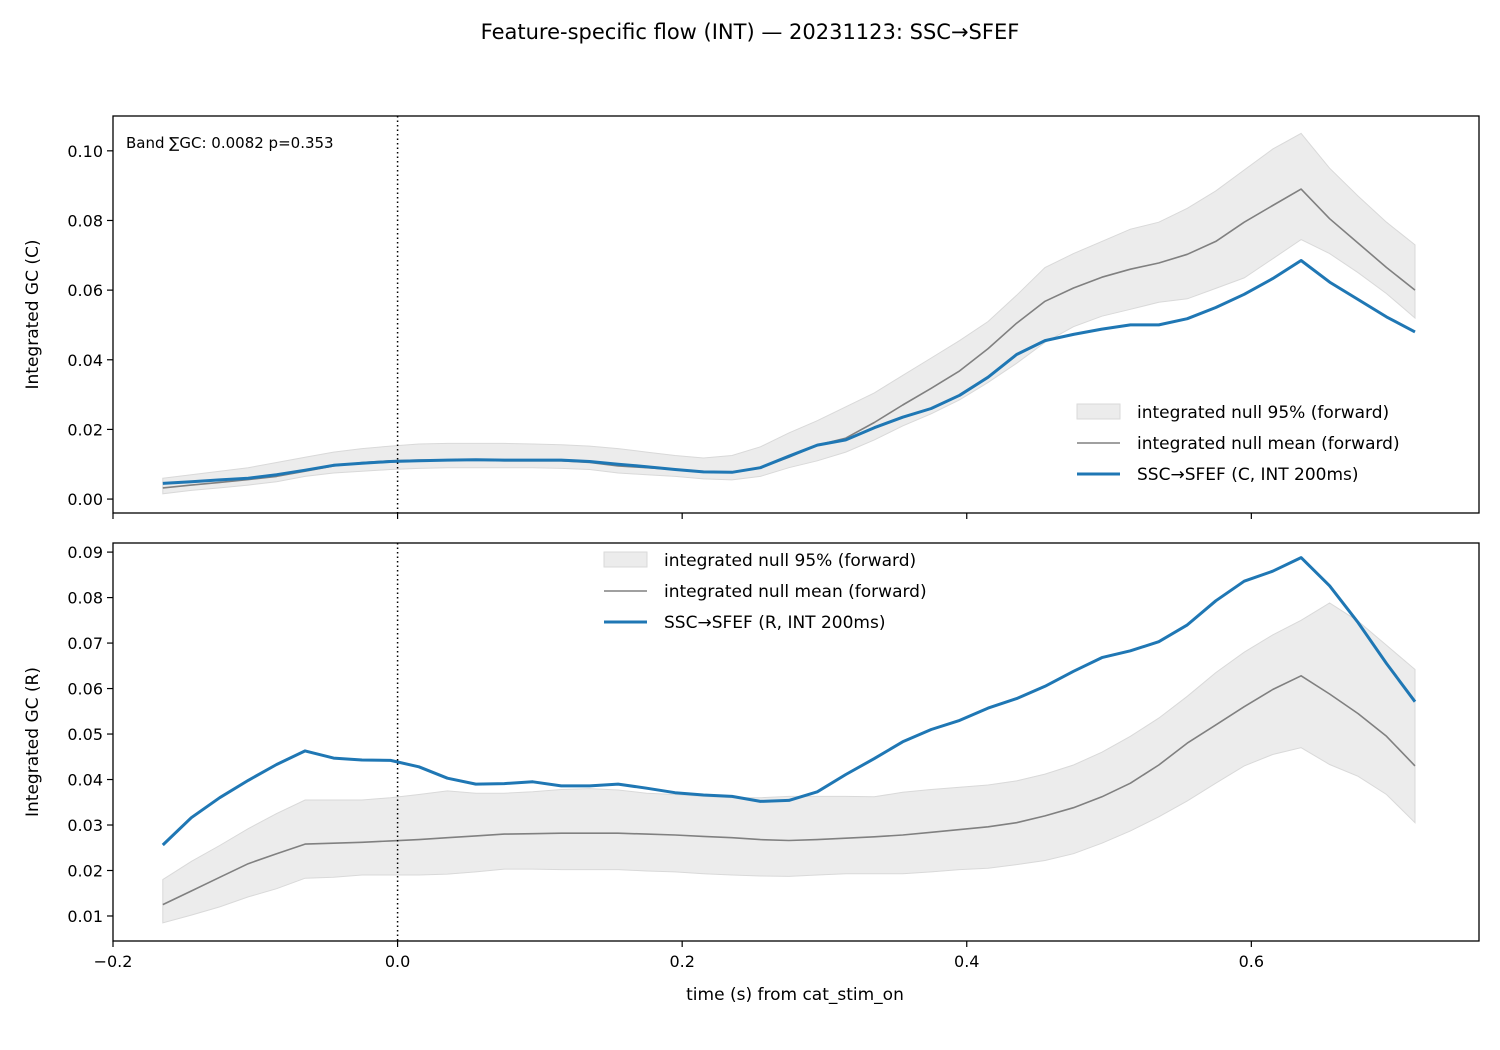 Image resolution: width=1500 pixels, height=1050 pixels. I want to click on y-tick-label: 0.03, so click(85, 825).